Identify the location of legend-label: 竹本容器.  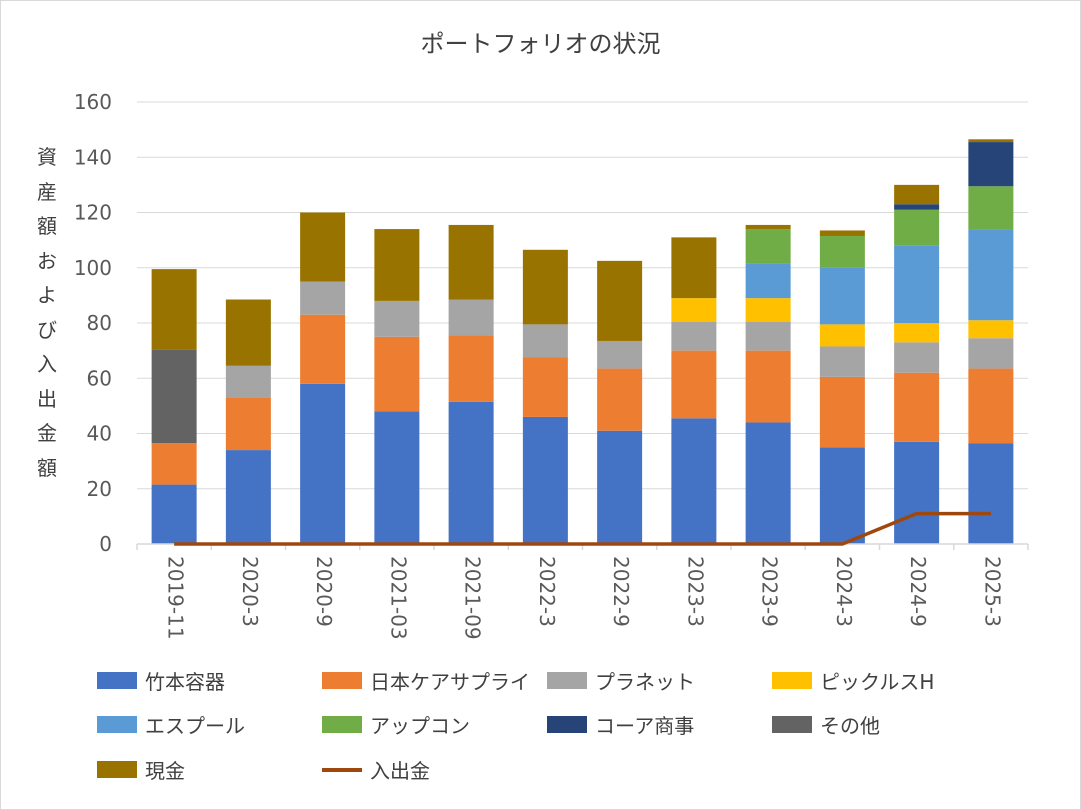
(185, 682).